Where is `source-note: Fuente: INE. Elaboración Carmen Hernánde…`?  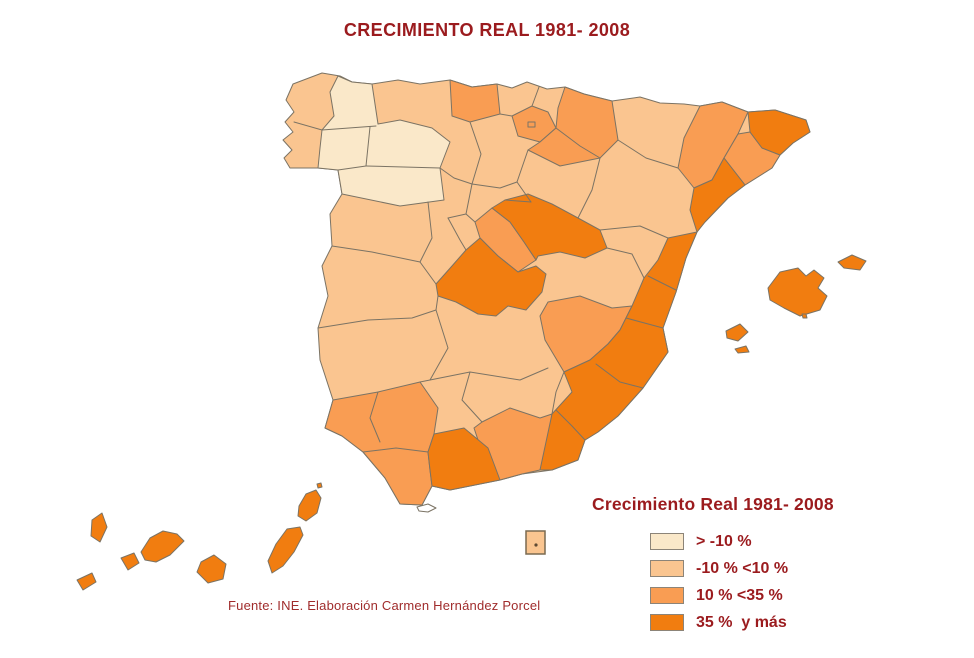
source-note: Fuente: INE. Elaboración Carmen Hernánde… is located at coordinates (384, 605).